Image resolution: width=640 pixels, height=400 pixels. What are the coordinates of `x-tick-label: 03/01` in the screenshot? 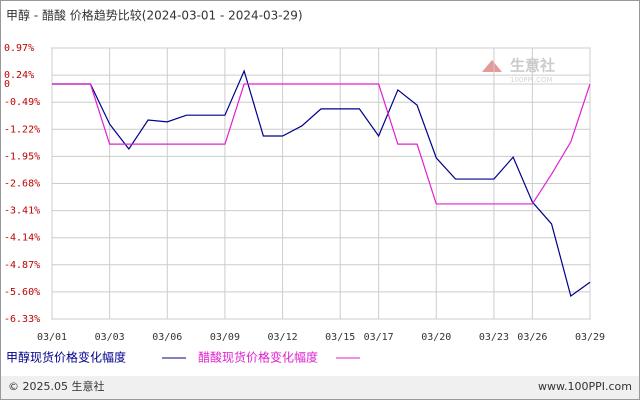 It's located at (52, 337).